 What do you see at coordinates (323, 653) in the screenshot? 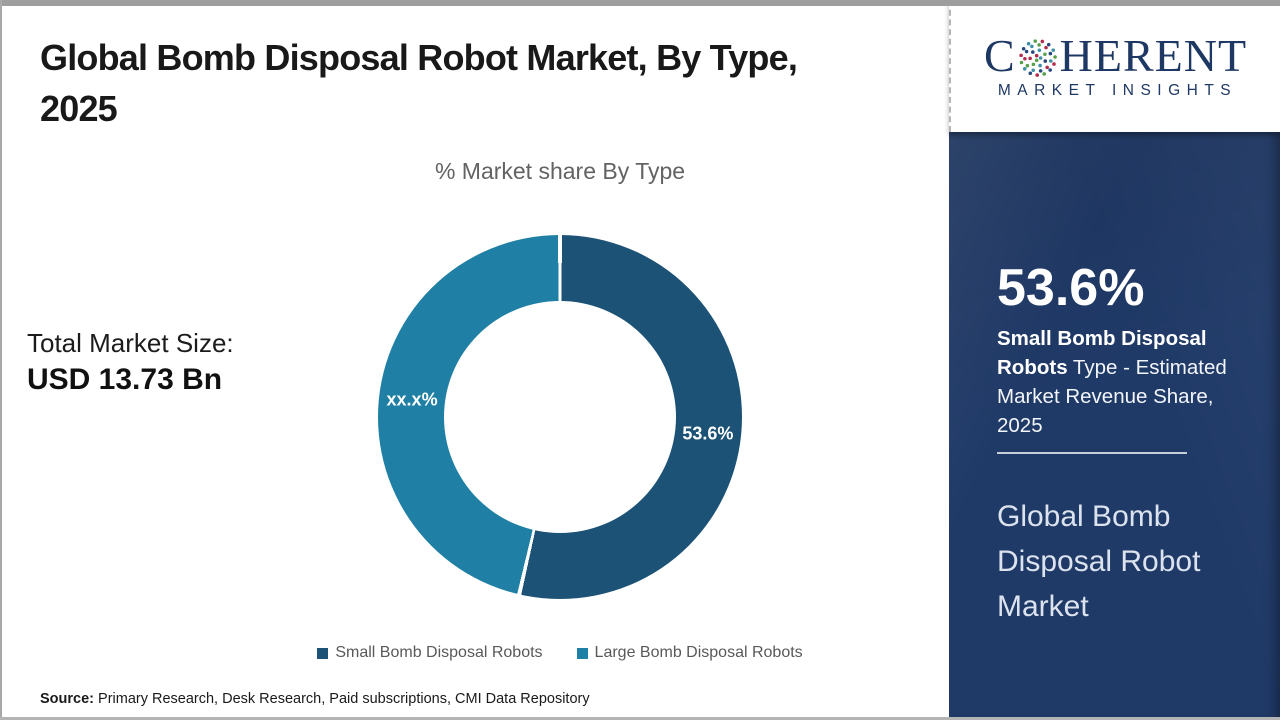
I see `legend-swatch-small-robots` at bounding box center [323, 653].